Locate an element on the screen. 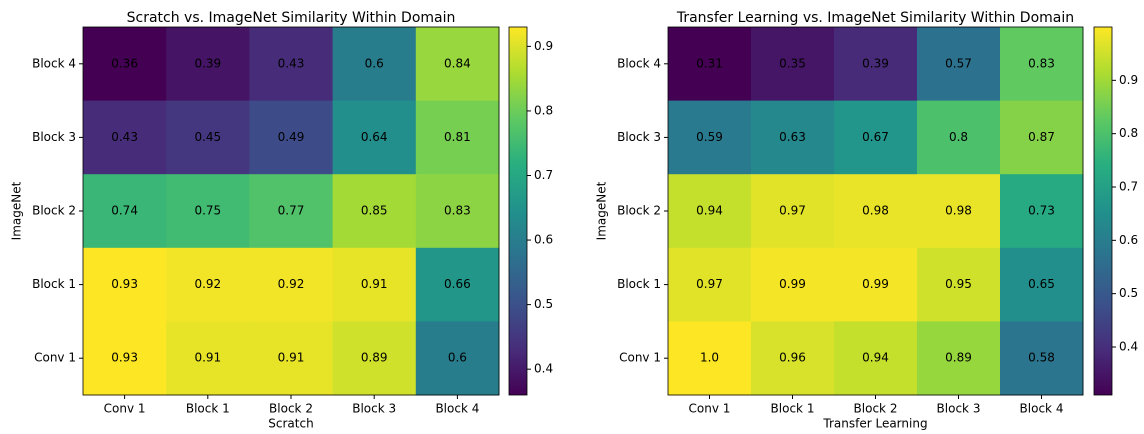 The height and width of the screenshot is (434, 1144). y-tick-label: Block 1 is located at coordinates (639, 284).